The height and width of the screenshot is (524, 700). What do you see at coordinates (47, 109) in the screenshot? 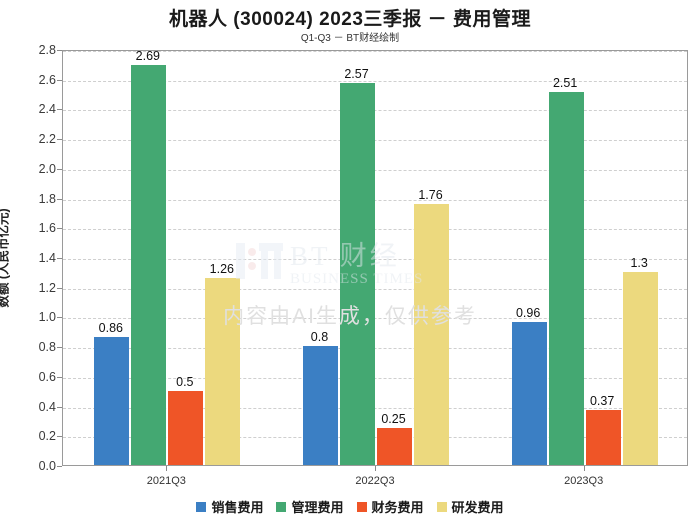
I see `y-tick-label: 2.4` at bounding box center [47, 109].